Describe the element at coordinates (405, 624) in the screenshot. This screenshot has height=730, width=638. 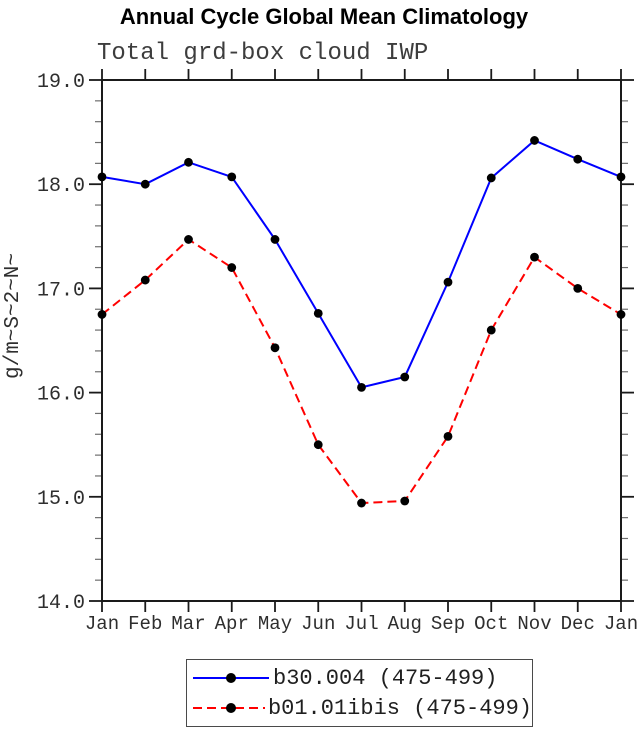
I see `x-tick-label: Aug` at that location.